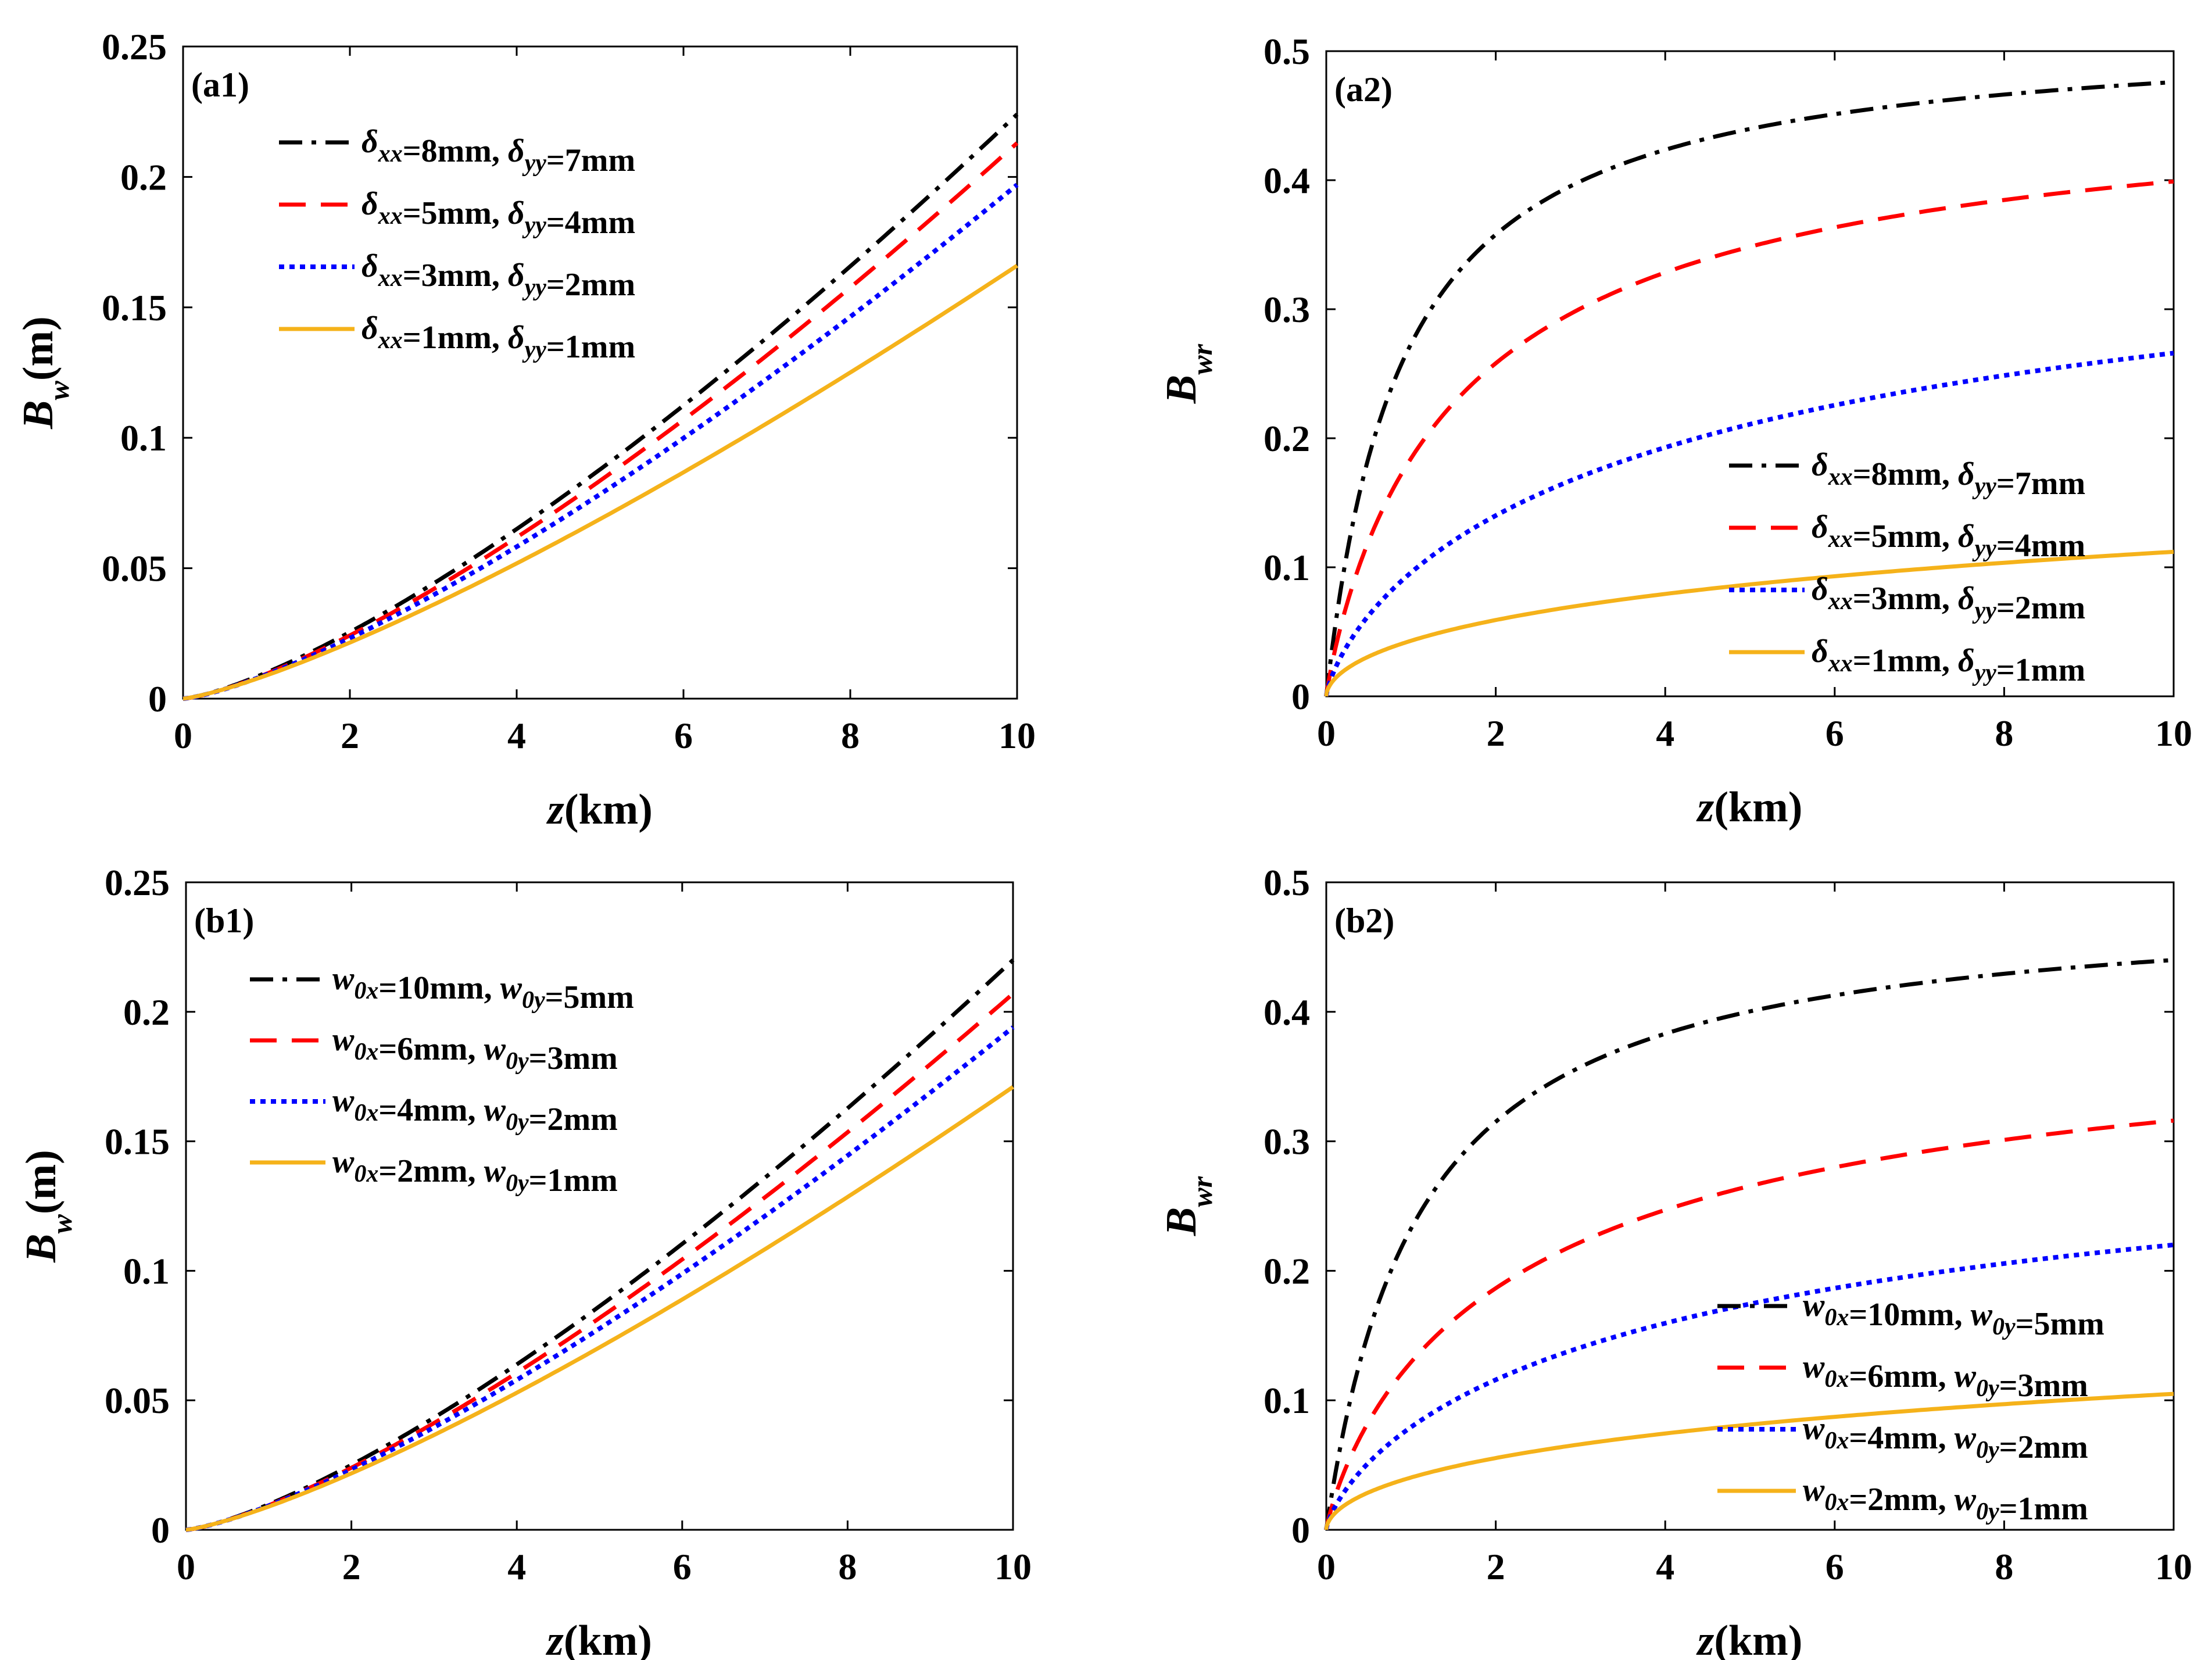 Image resolution: width=2212 pixels, height=1660 pixels. I want to click on panel-label: (a1), so click(220, 85).